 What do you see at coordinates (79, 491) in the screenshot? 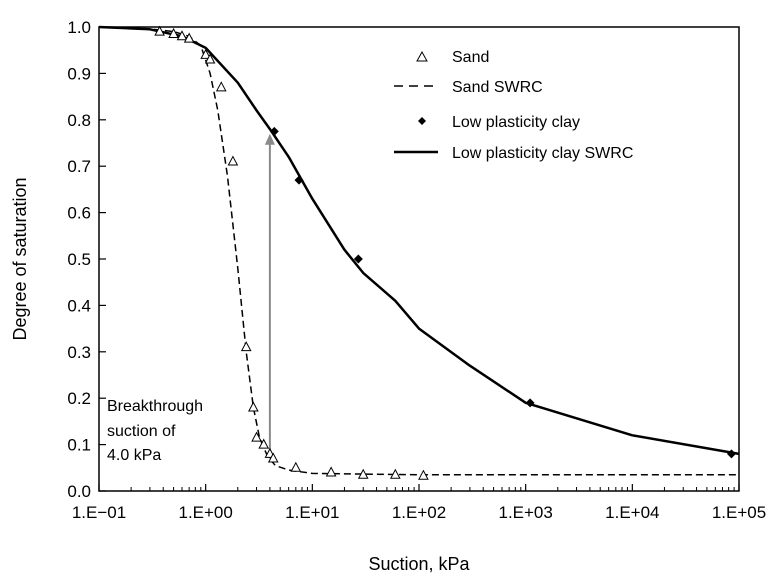
I see `y-tick-label: 0.0` at bounding box center [79, 491].